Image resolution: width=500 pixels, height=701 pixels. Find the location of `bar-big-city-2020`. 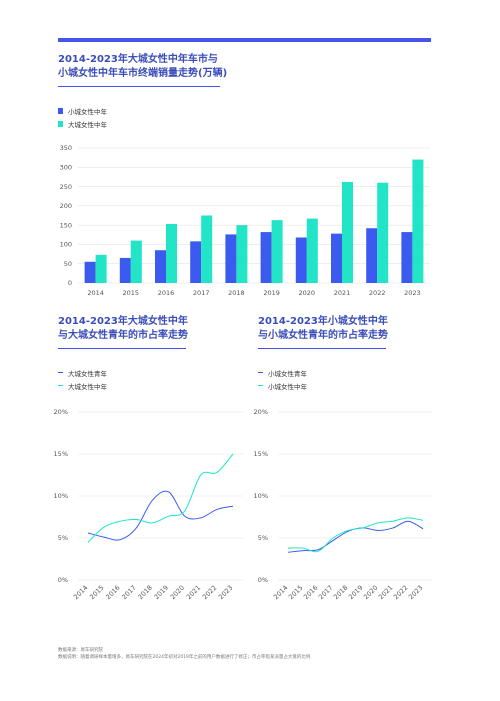

bar-big-city-2020 is located at coordinates (312, 250).